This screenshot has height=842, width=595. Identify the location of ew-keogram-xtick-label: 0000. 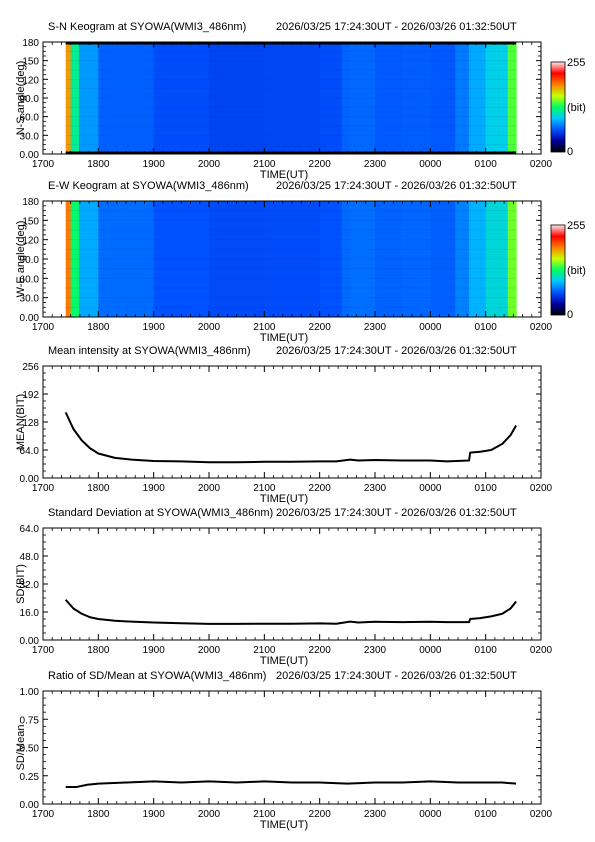
(430, 327).